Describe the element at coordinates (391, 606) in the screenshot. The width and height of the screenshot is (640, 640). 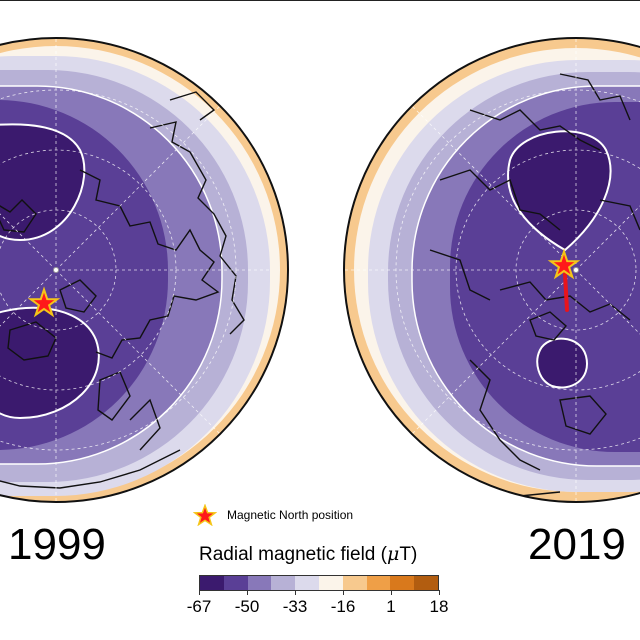
I see `colorbar-tick-label: 1` at that location.